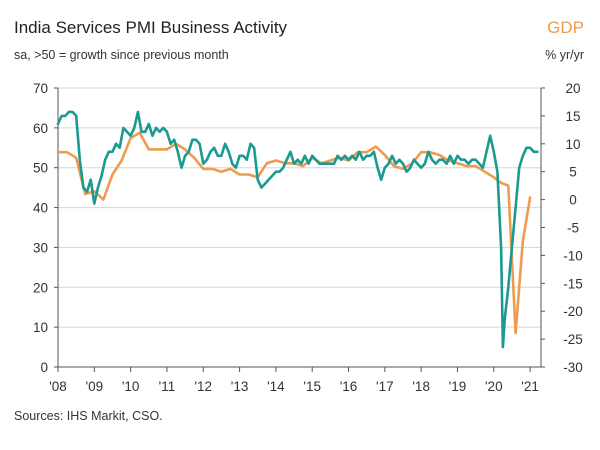 This screenshot has width=600, height=450. I want to click on right-axis-subtitle: % yr/yr, so click(564, 55).